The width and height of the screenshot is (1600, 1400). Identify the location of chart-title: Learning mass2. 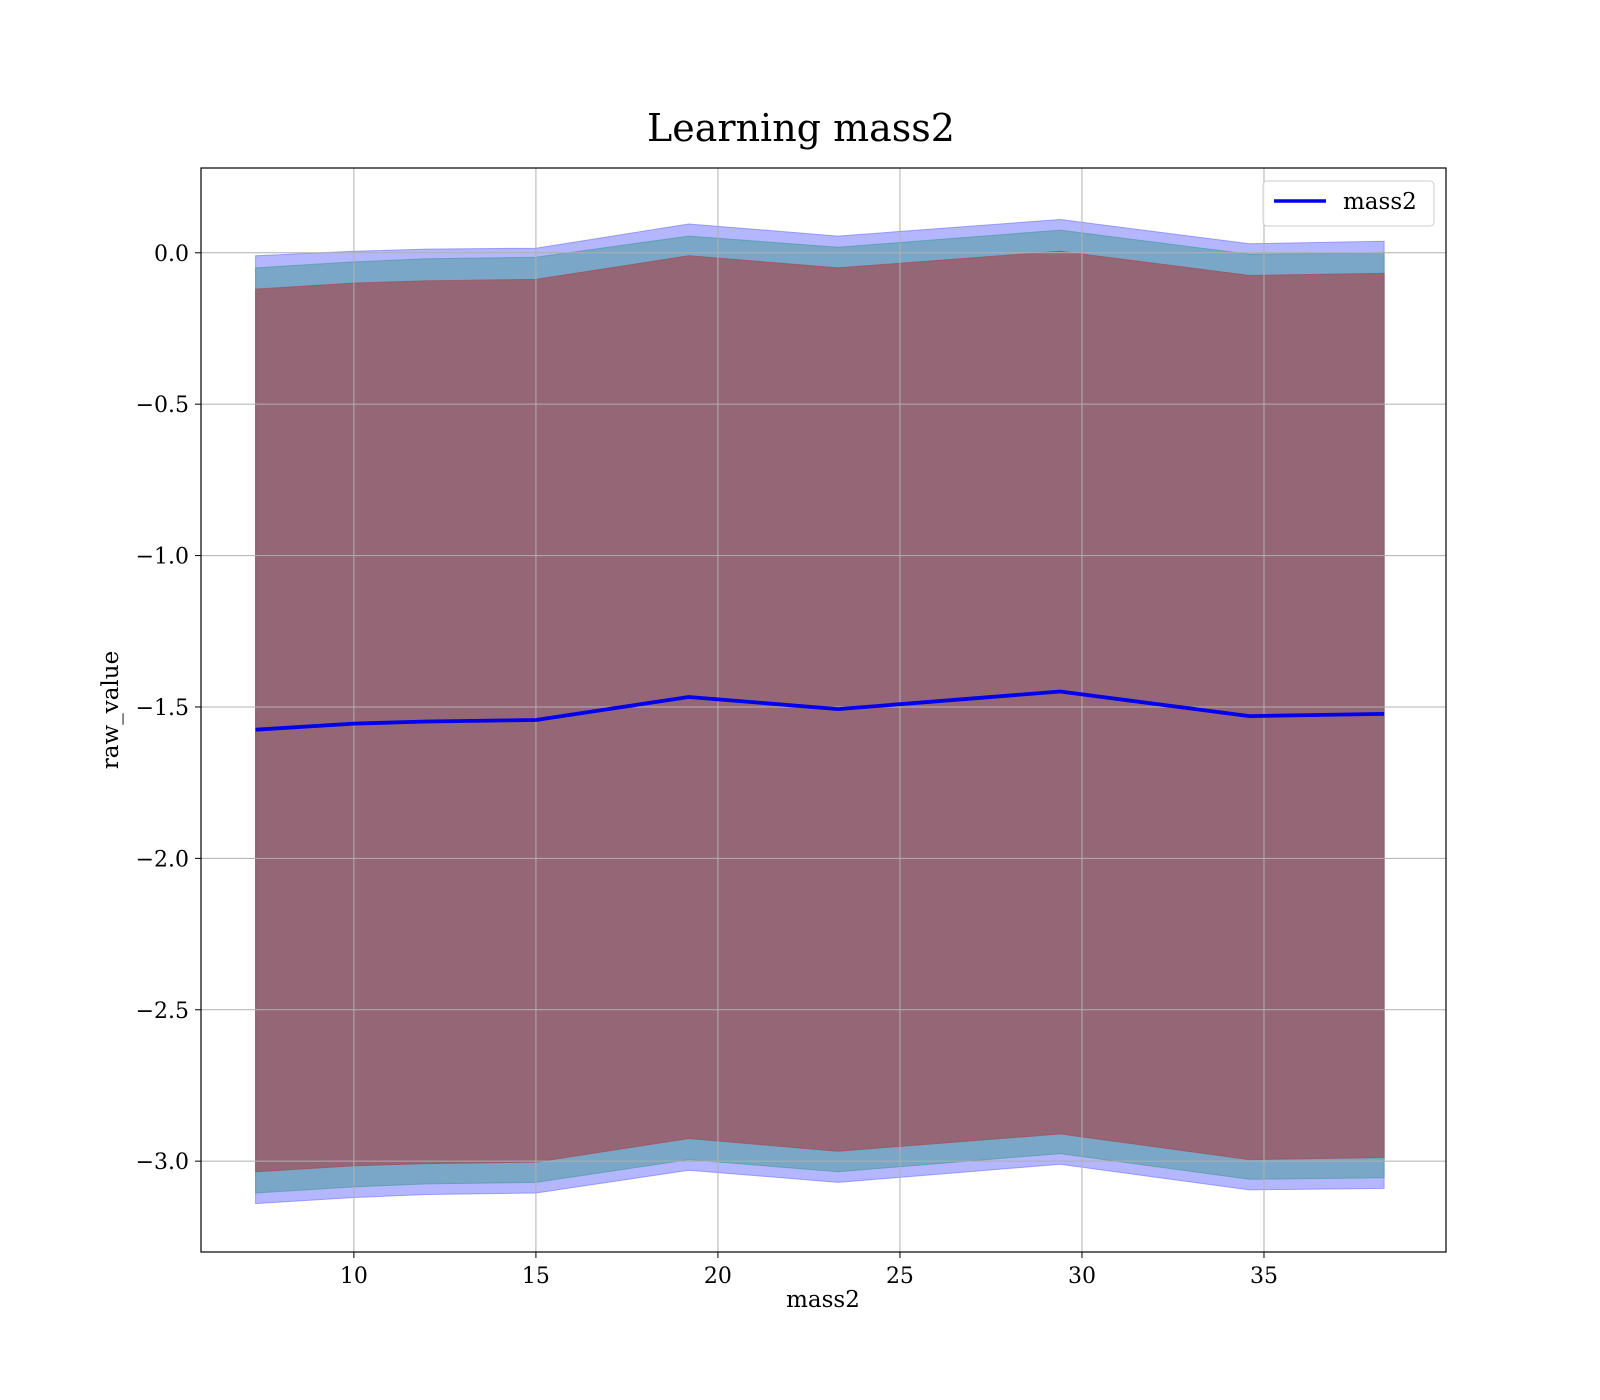
(801, 128).